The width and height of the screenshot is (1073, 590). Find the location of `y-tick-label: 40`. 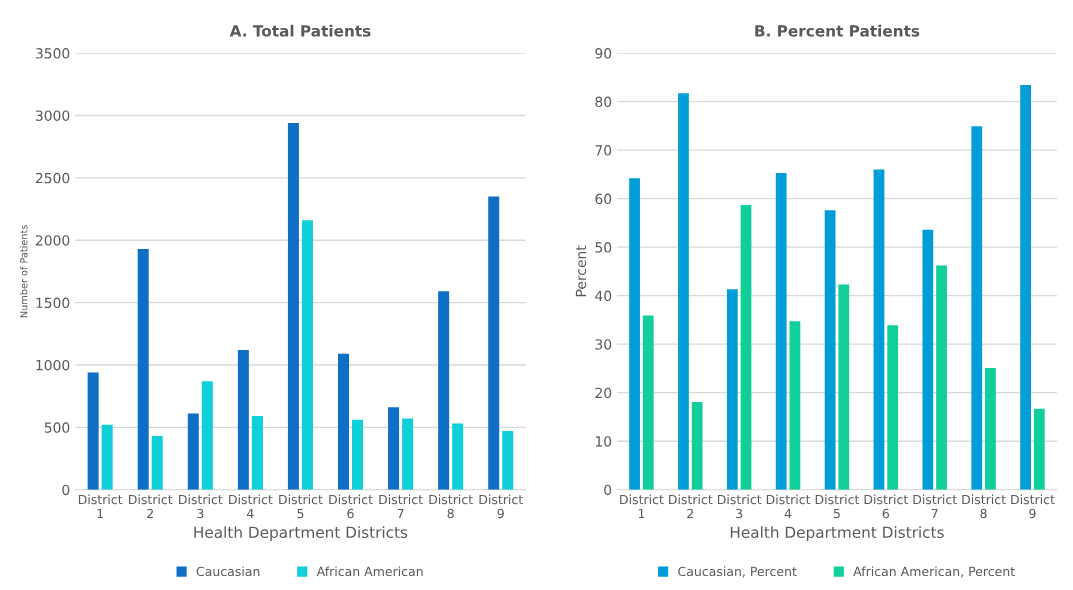

y-tick-label: 40 is located at coordinates (603, 296).